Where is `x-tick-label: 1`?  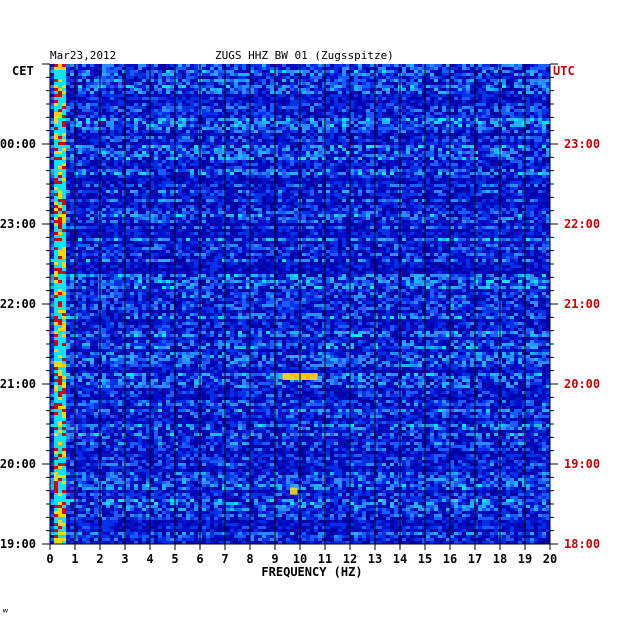
x-tick-label: 1 is located at coordinates (74, 559).